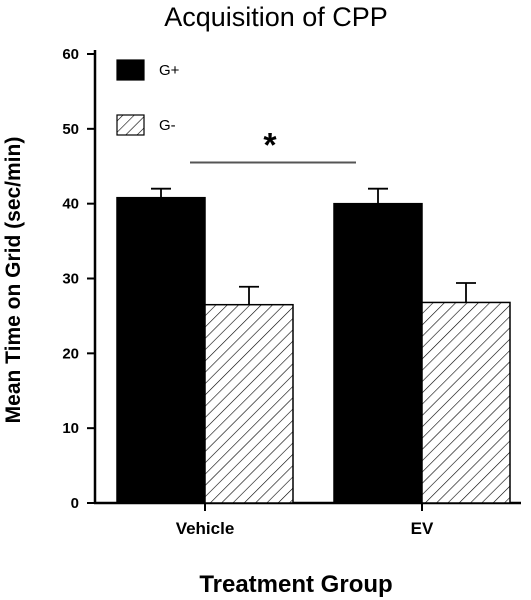 The image size is (531, 600). Describe the element at coordinates (13, 280) in the screenshot. I see `y-axis-label: Mean Time on Grid (sec/min)` at that location.